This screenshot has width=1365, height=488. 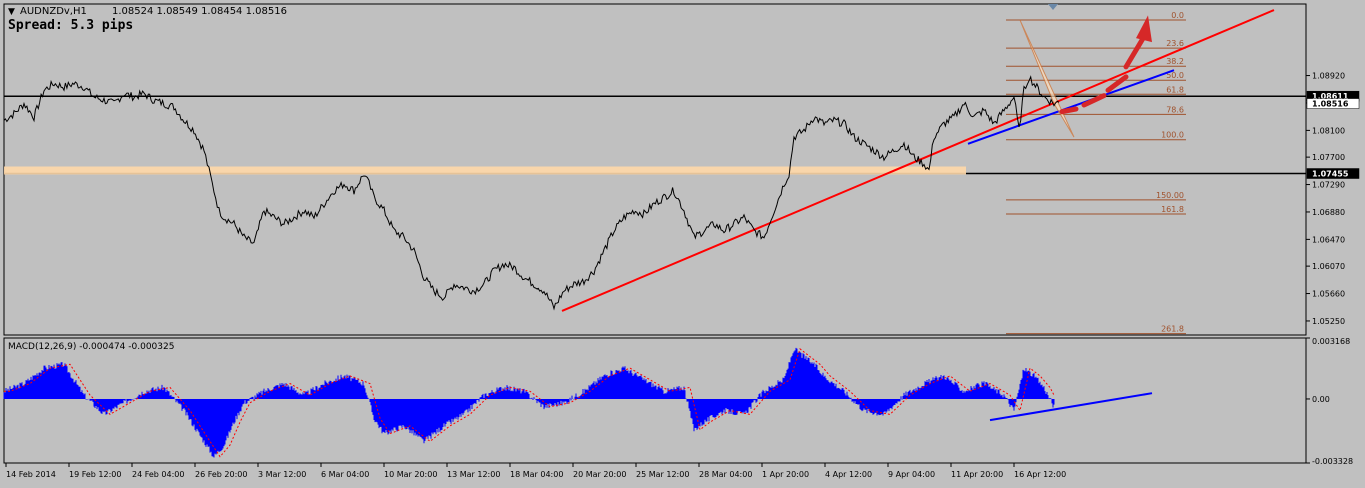 I want to click on macd-label: MACD(12,26,9) -0.000474 -0.000325, so click(x=91, y=347).